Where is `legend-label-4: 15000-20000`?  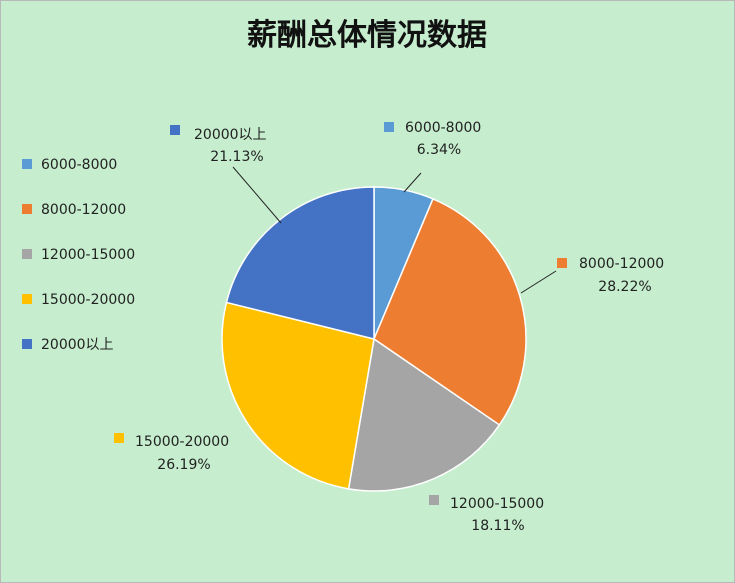
legend-label-4: 15000-20000 is located at coordinates (88, 300).